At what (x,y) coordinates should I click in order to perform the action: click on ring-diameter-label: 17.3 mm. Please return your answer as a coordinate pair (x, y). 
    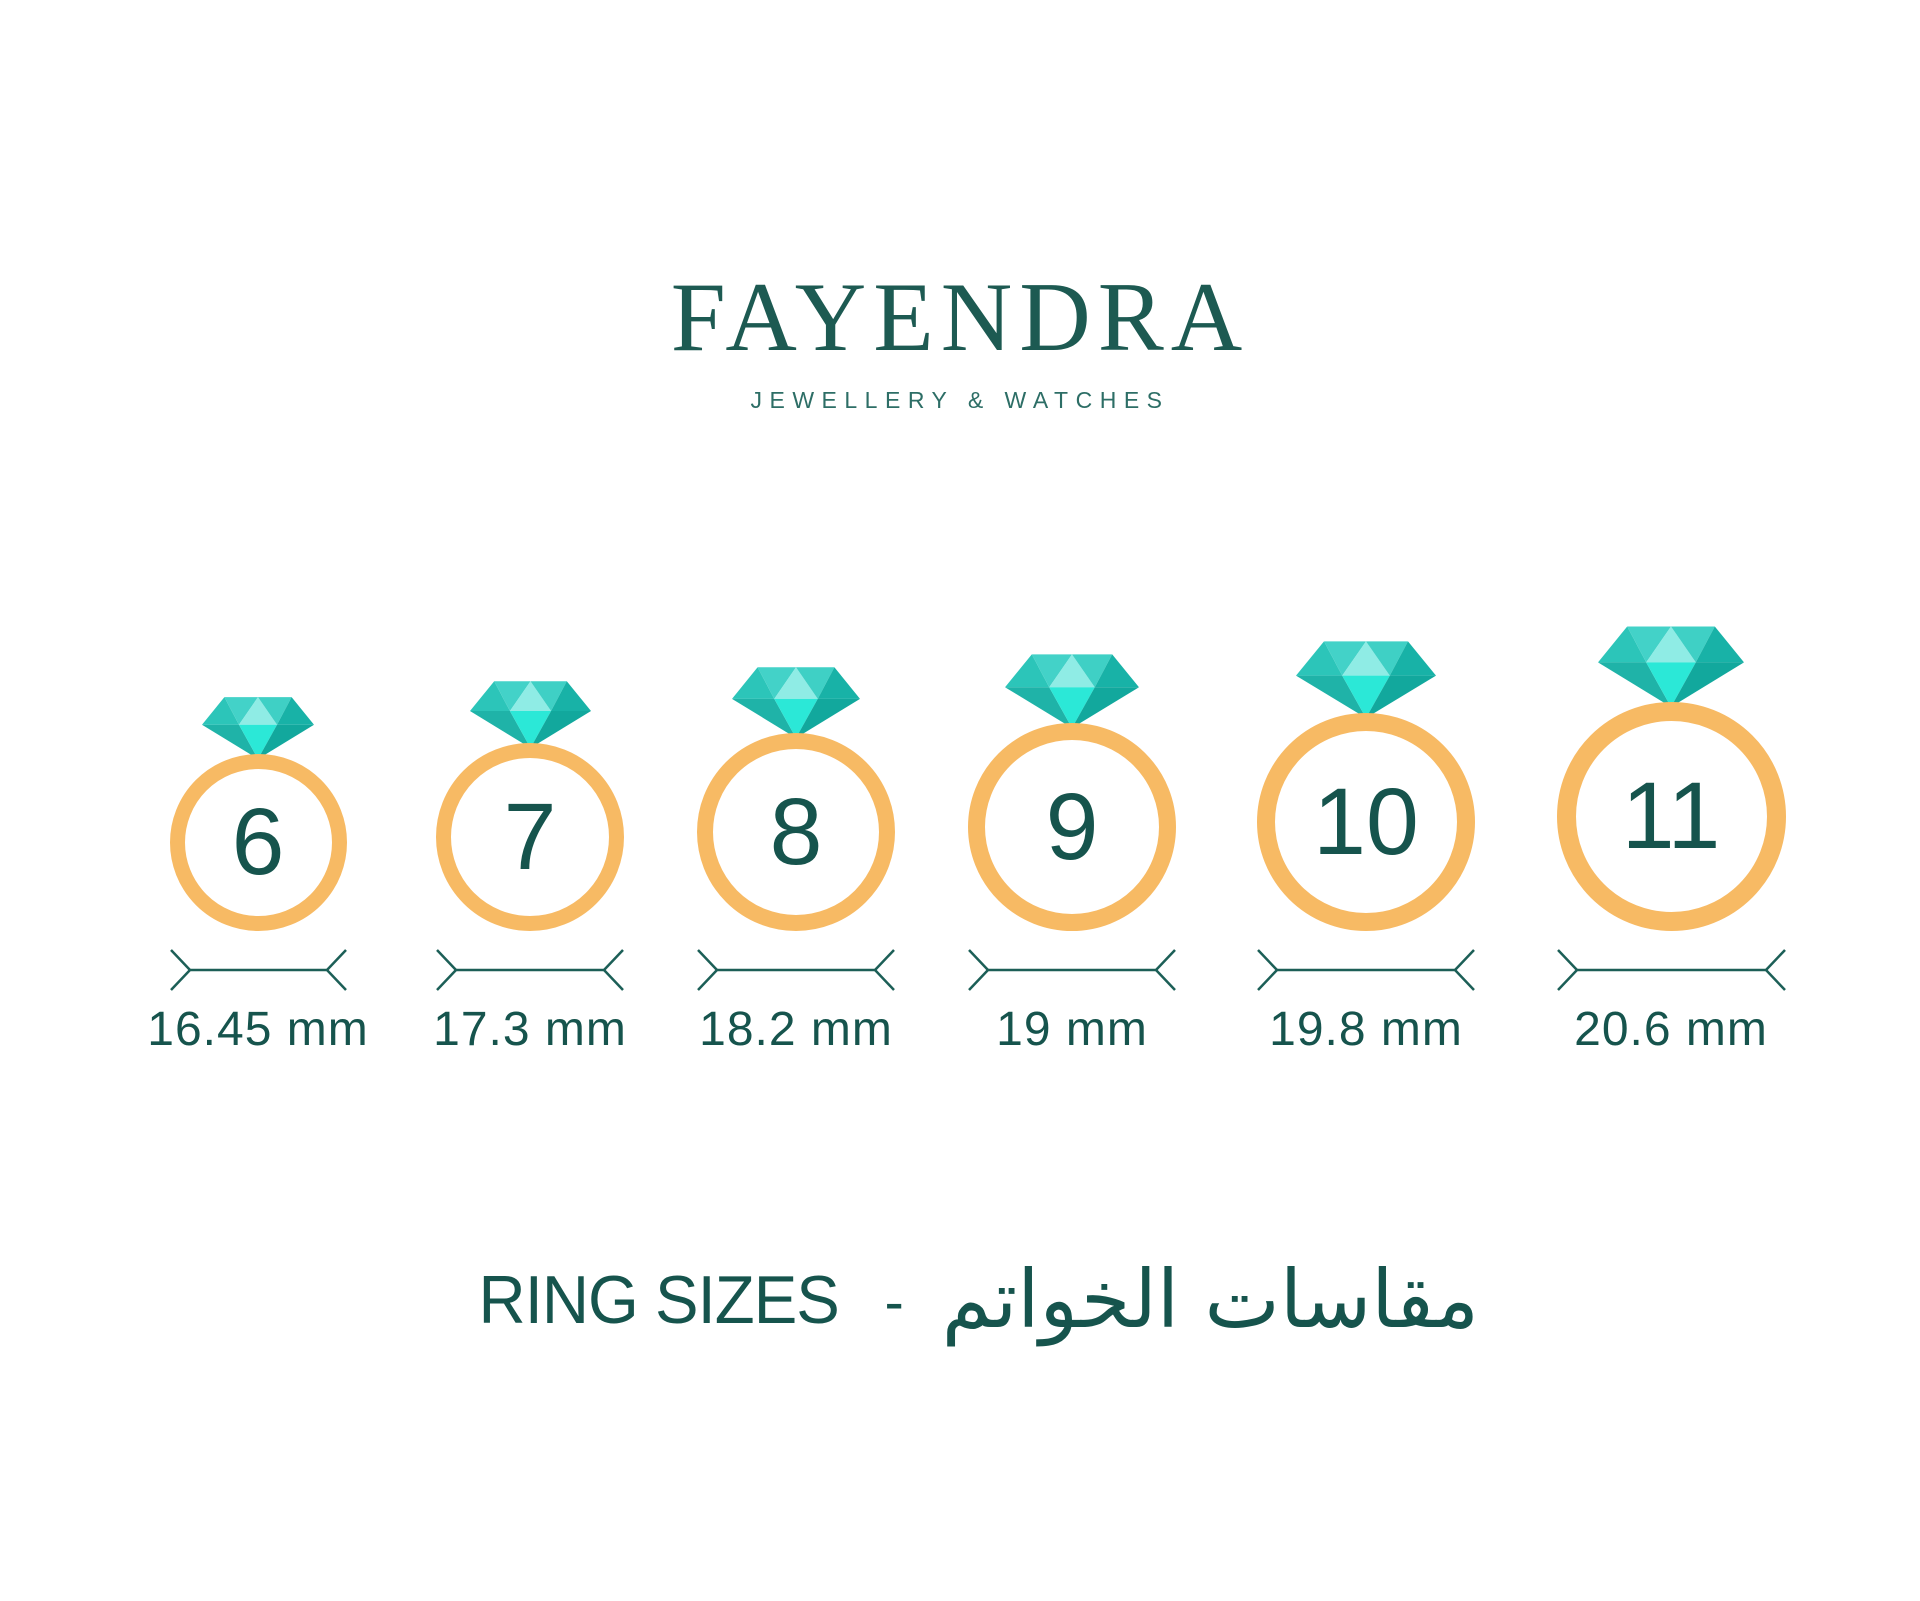
    Looking at the image, I should click on (530, 1029).